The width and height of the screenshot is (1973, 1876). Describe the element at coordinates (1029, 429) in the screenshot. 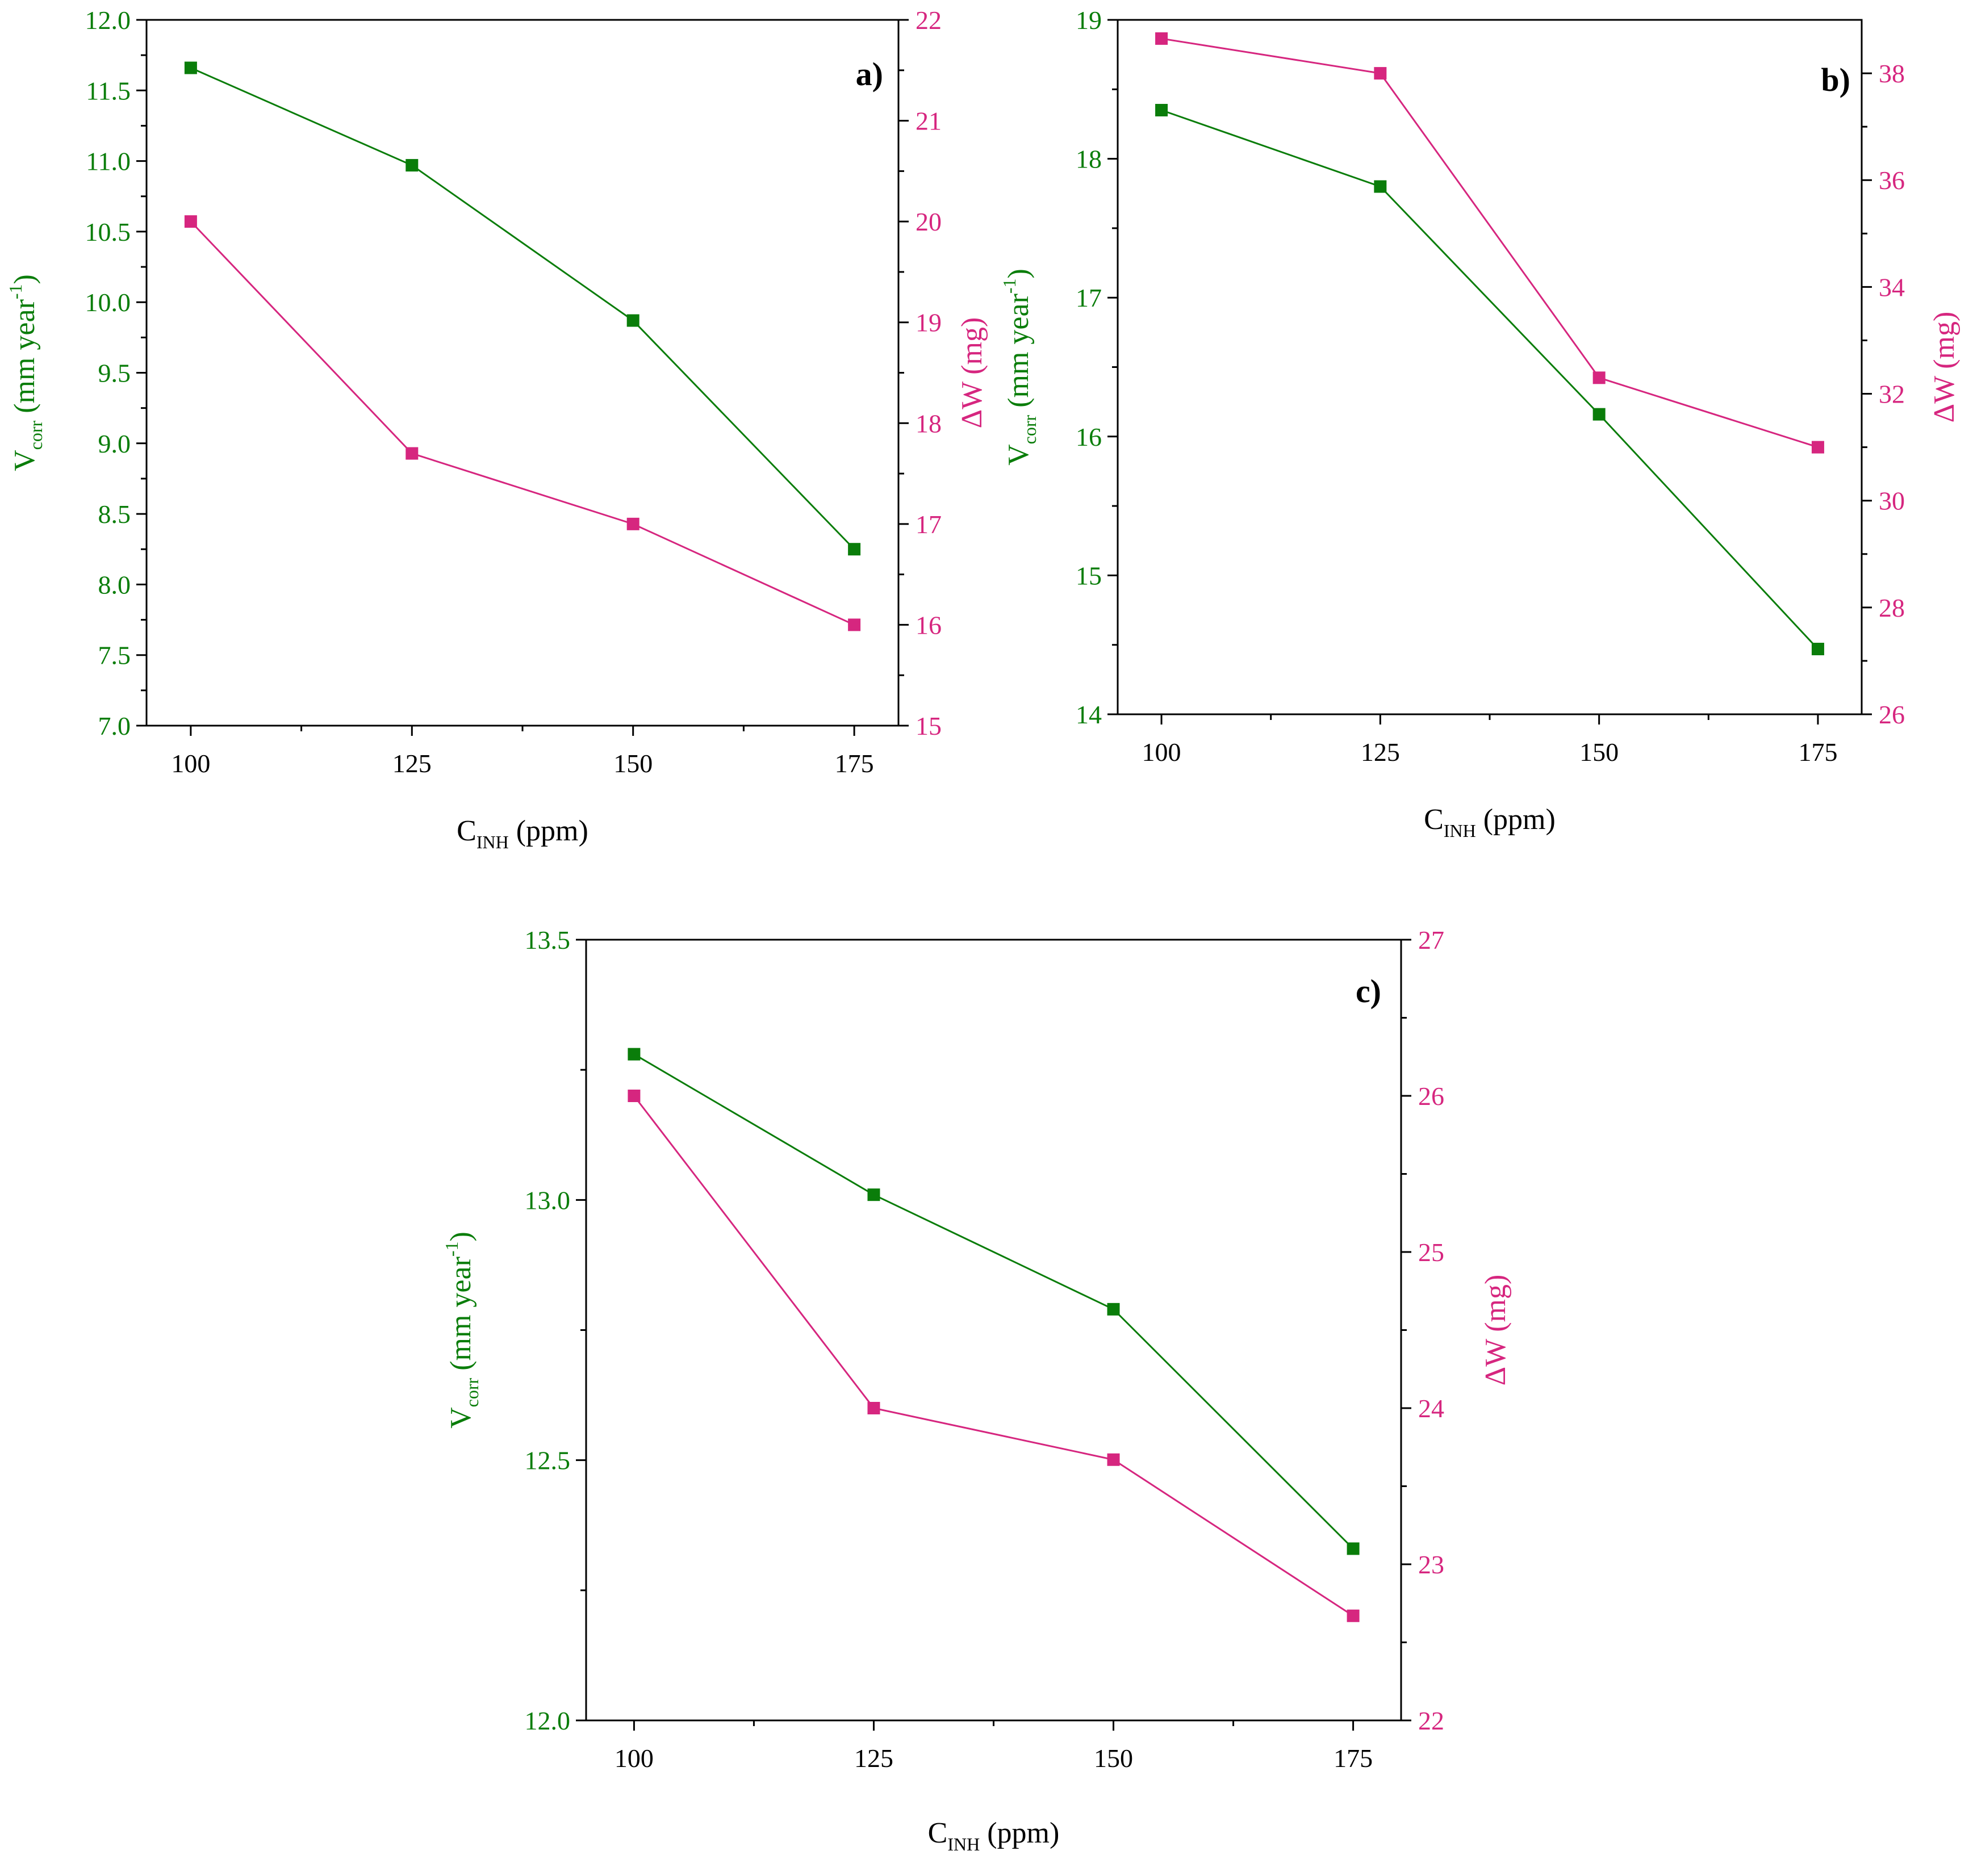

I see `y-axis-title-sub: corr` at that location.